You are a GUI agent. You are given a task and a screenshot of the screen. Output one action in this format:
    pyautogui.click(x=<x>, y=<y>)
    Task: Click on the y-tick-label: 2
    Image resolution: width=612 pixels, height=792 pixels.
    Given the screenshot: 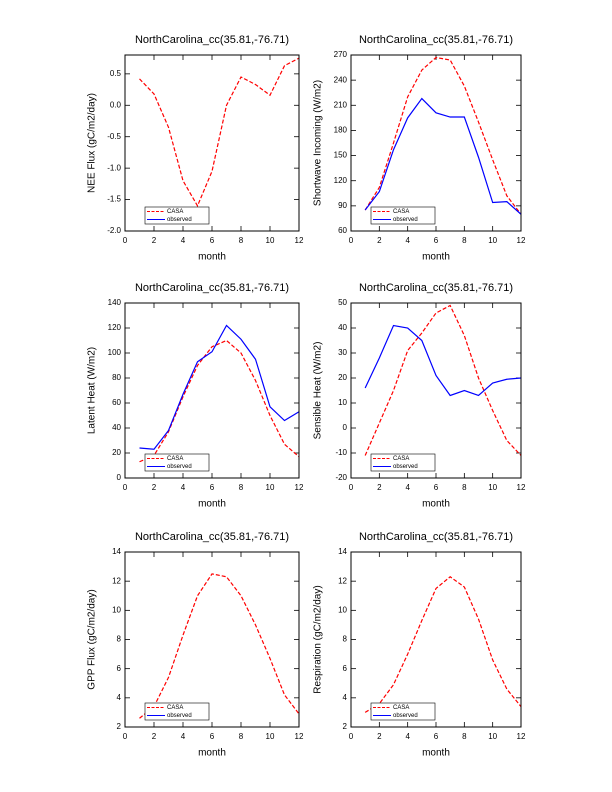 What is the action you would take?
    pyautogui.click(x=345, y=726)
    